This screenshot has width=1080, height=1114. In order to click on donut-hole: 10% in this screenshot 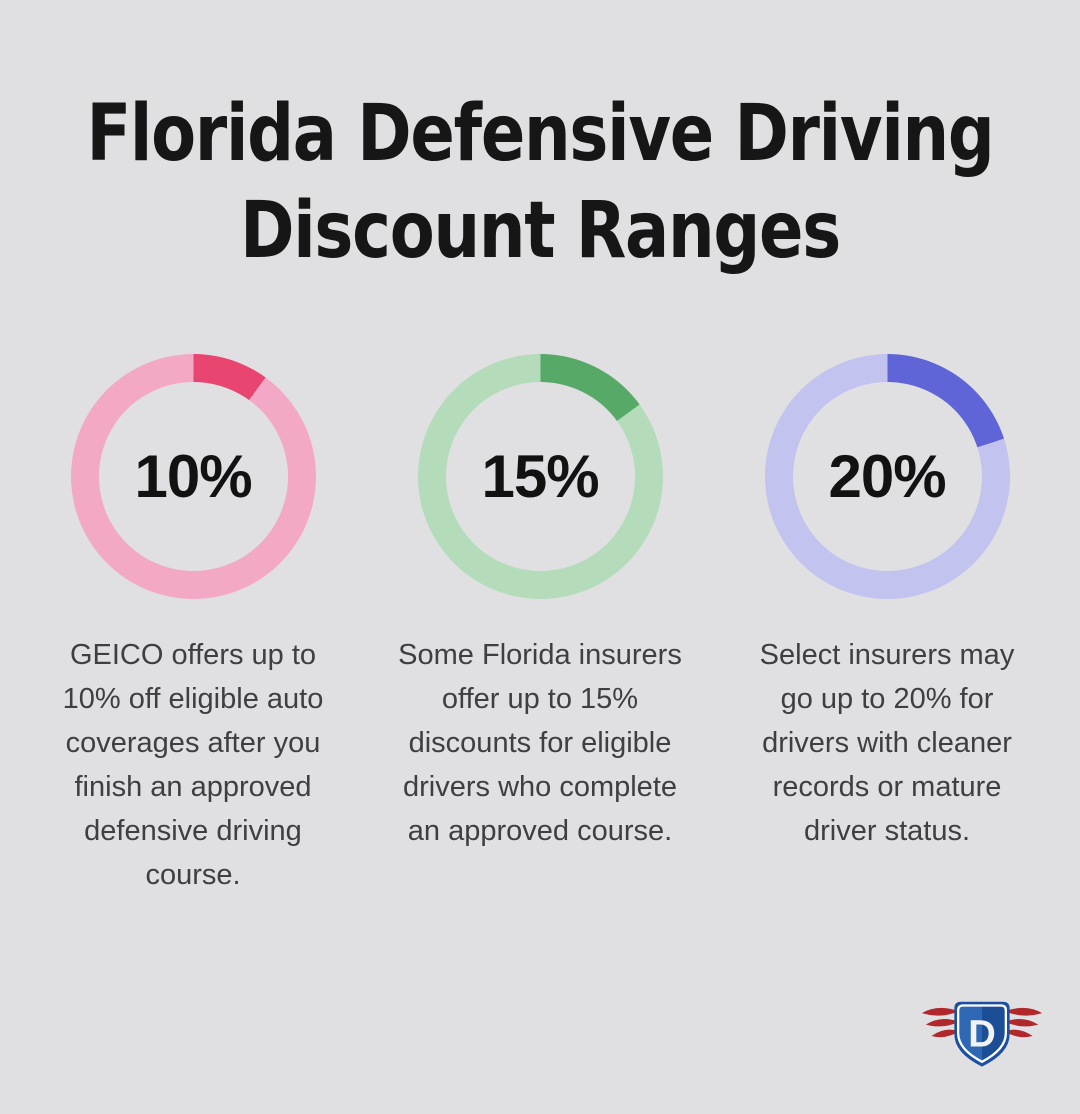, I will do `click(193, 476)`.